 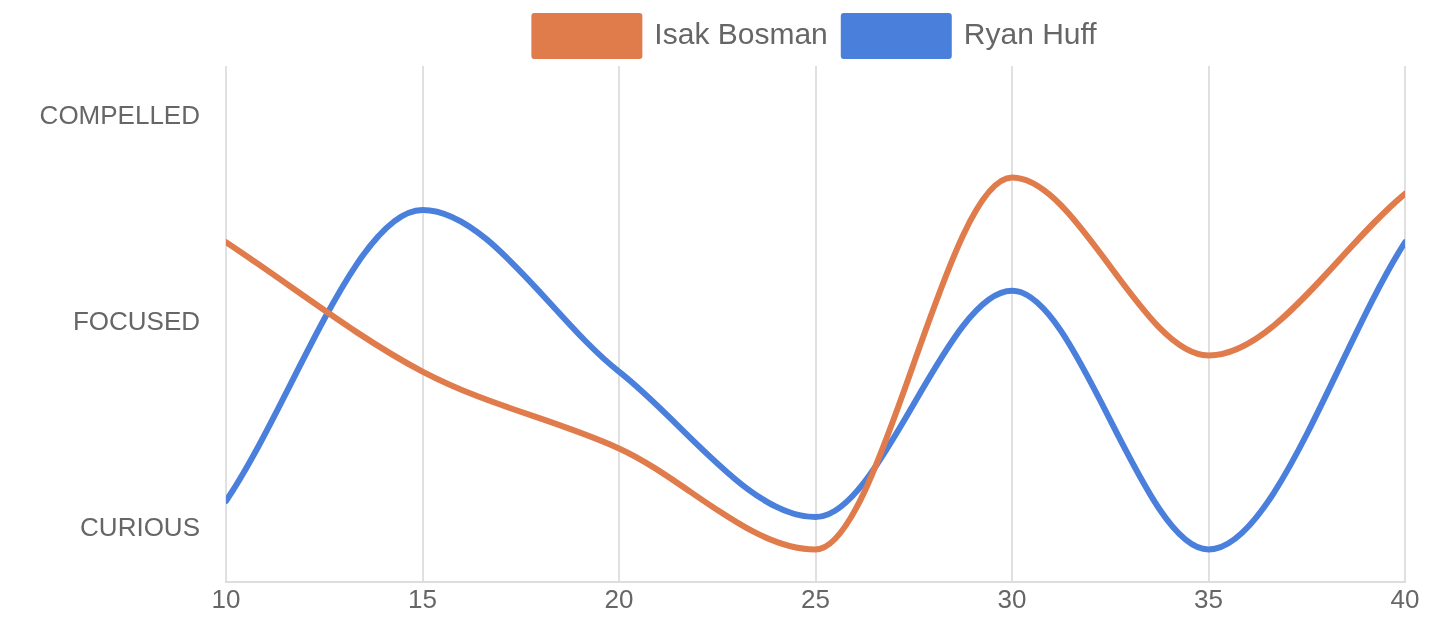 What do you see at coordinates (619, 598) in the screenshot?
I see `x-tick-label: 20` at bounding box center [619, 598].